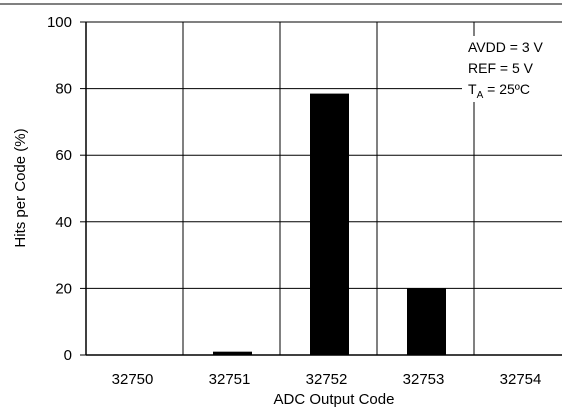 This screenshot has height=409, width=562. What do you see at coordinates (59, 22) in the screenshot?
I see `y-tick-label: 100` at bounding box center [59, 22].